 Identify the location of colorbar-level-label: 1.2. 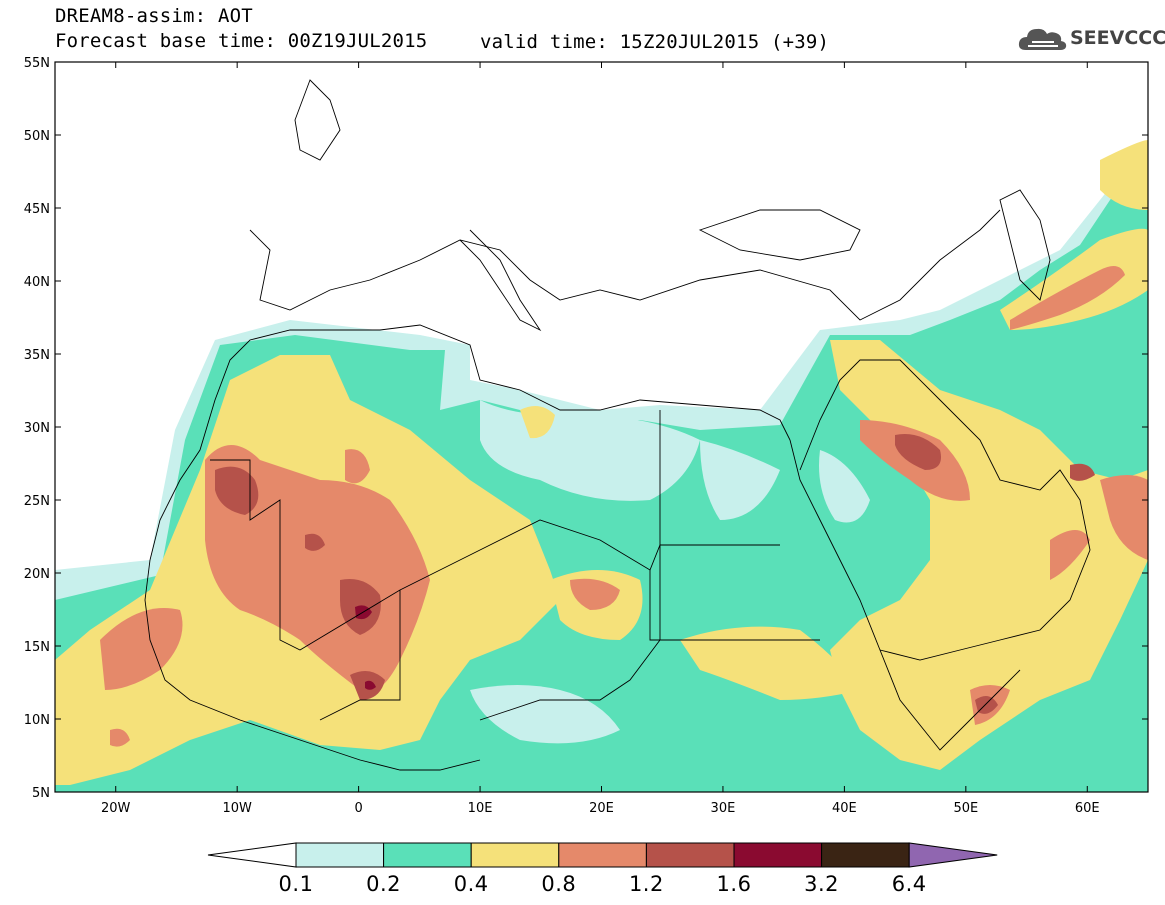
(646, 884).